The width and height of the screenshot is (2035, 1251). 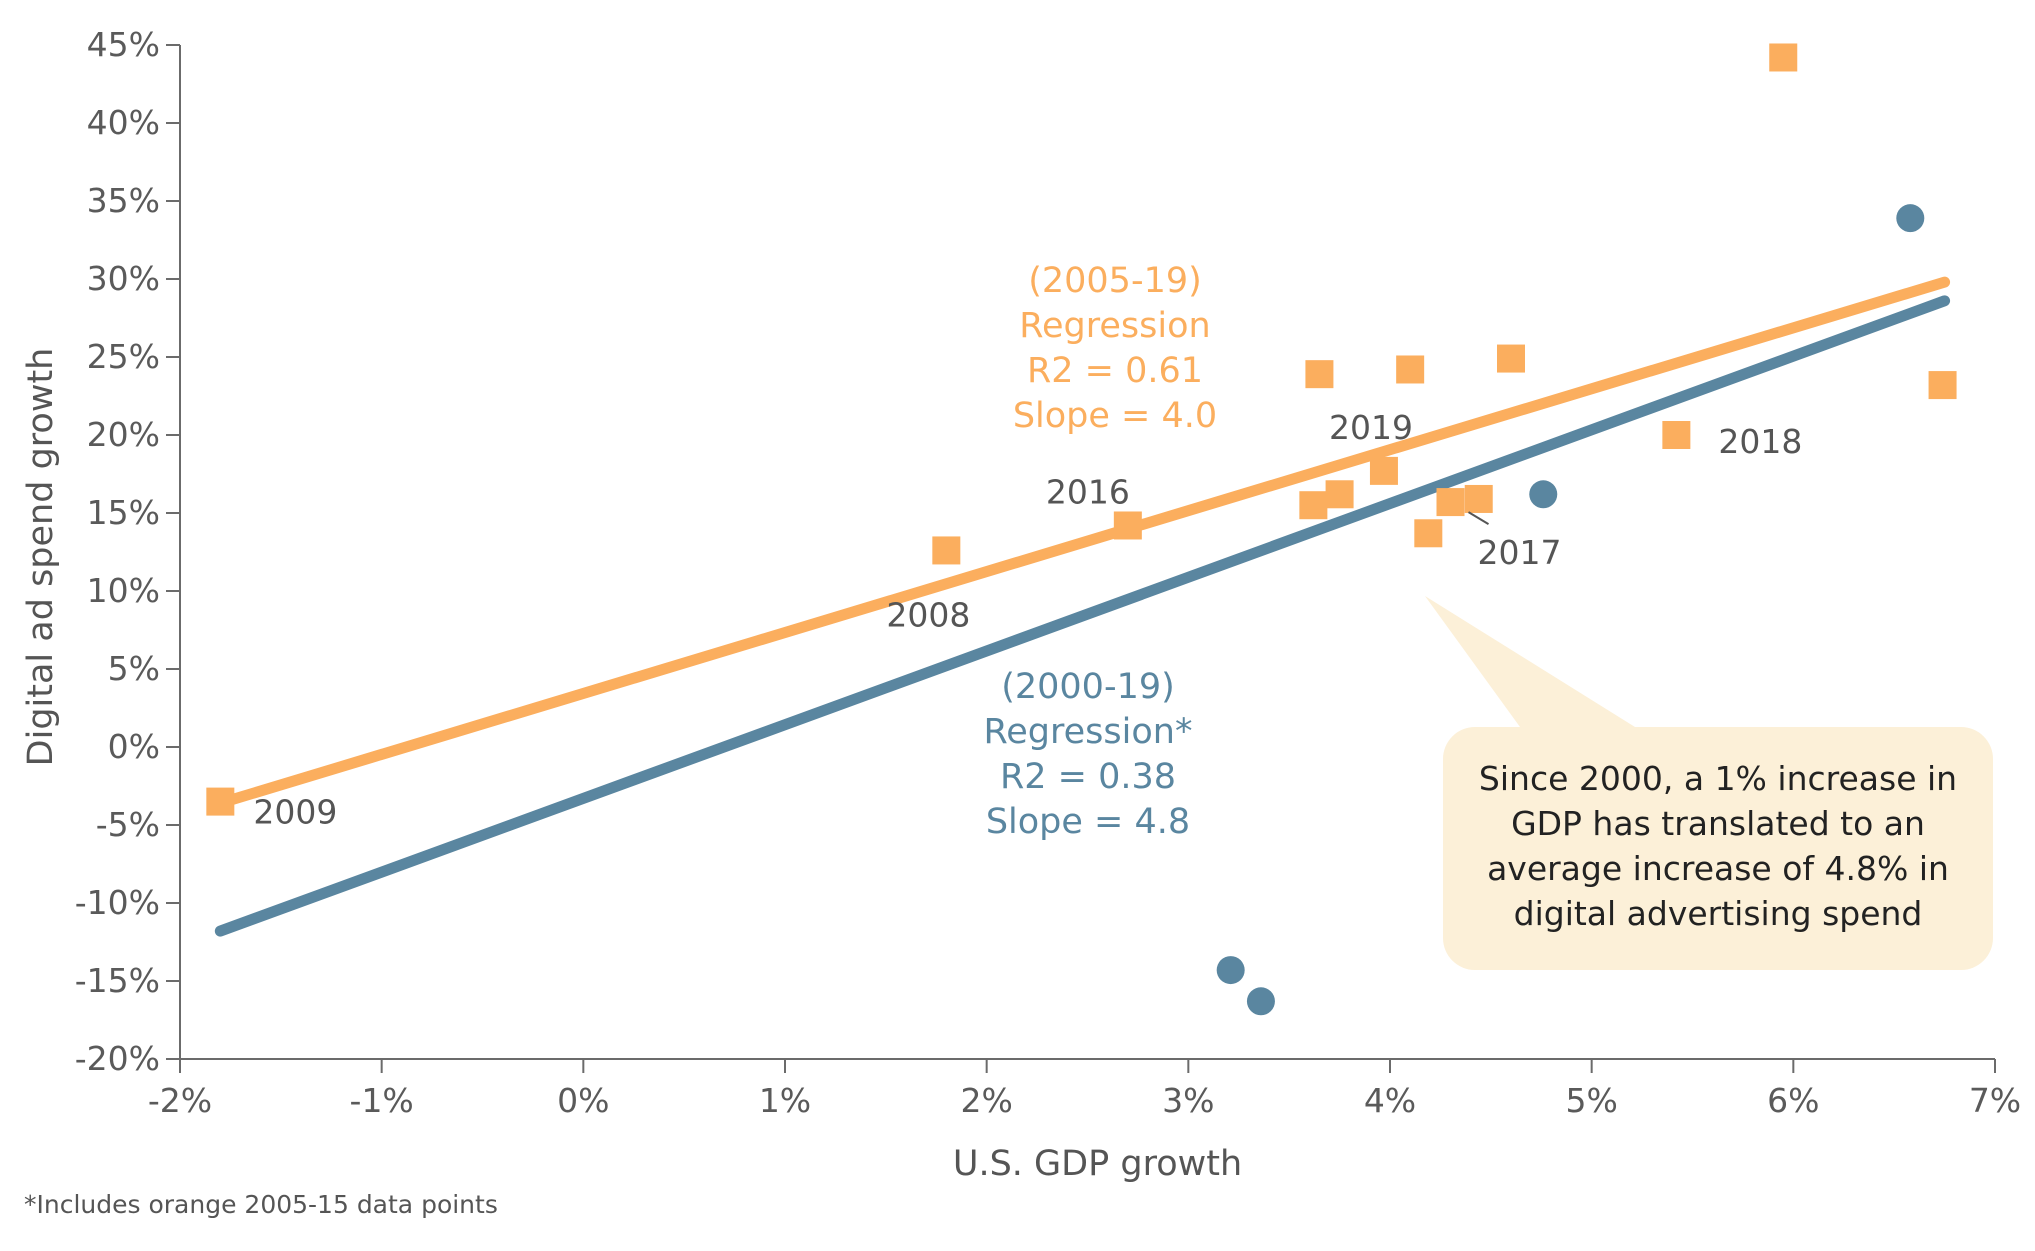 What do you see at coordinates (1188, 1100) in the screenshot?
I see `x-tick-label: 3%` at bounding box center [1188, 1100].